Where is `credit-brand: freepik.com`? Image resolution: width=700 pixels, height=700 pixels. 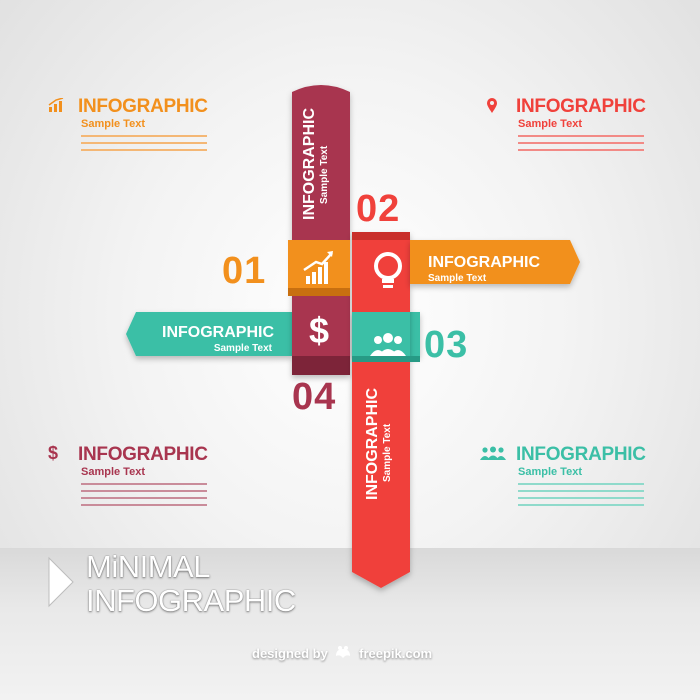
credit-brand: freepik.com is located at coordinates (396, 653).